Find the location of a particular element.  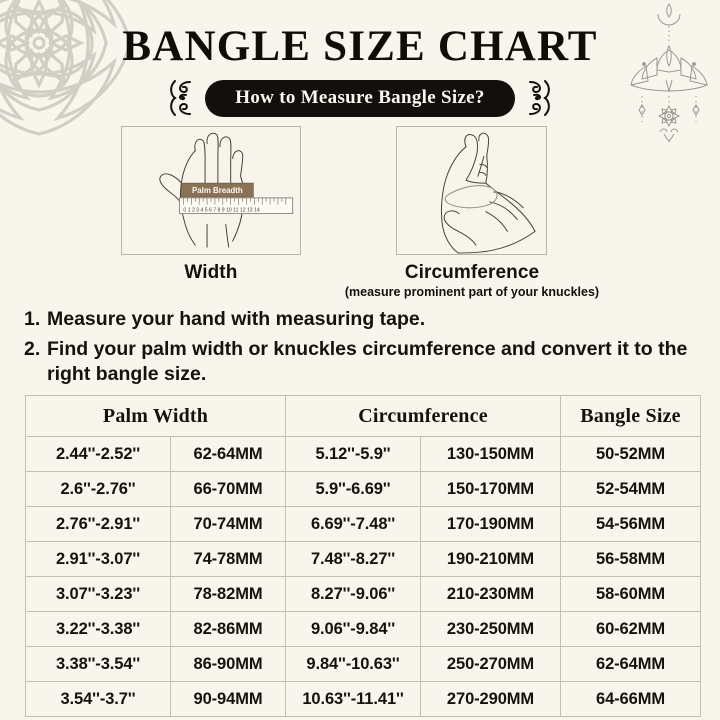

column-header-bangle-size: Bangle Size is located at coordinates (630, 416).